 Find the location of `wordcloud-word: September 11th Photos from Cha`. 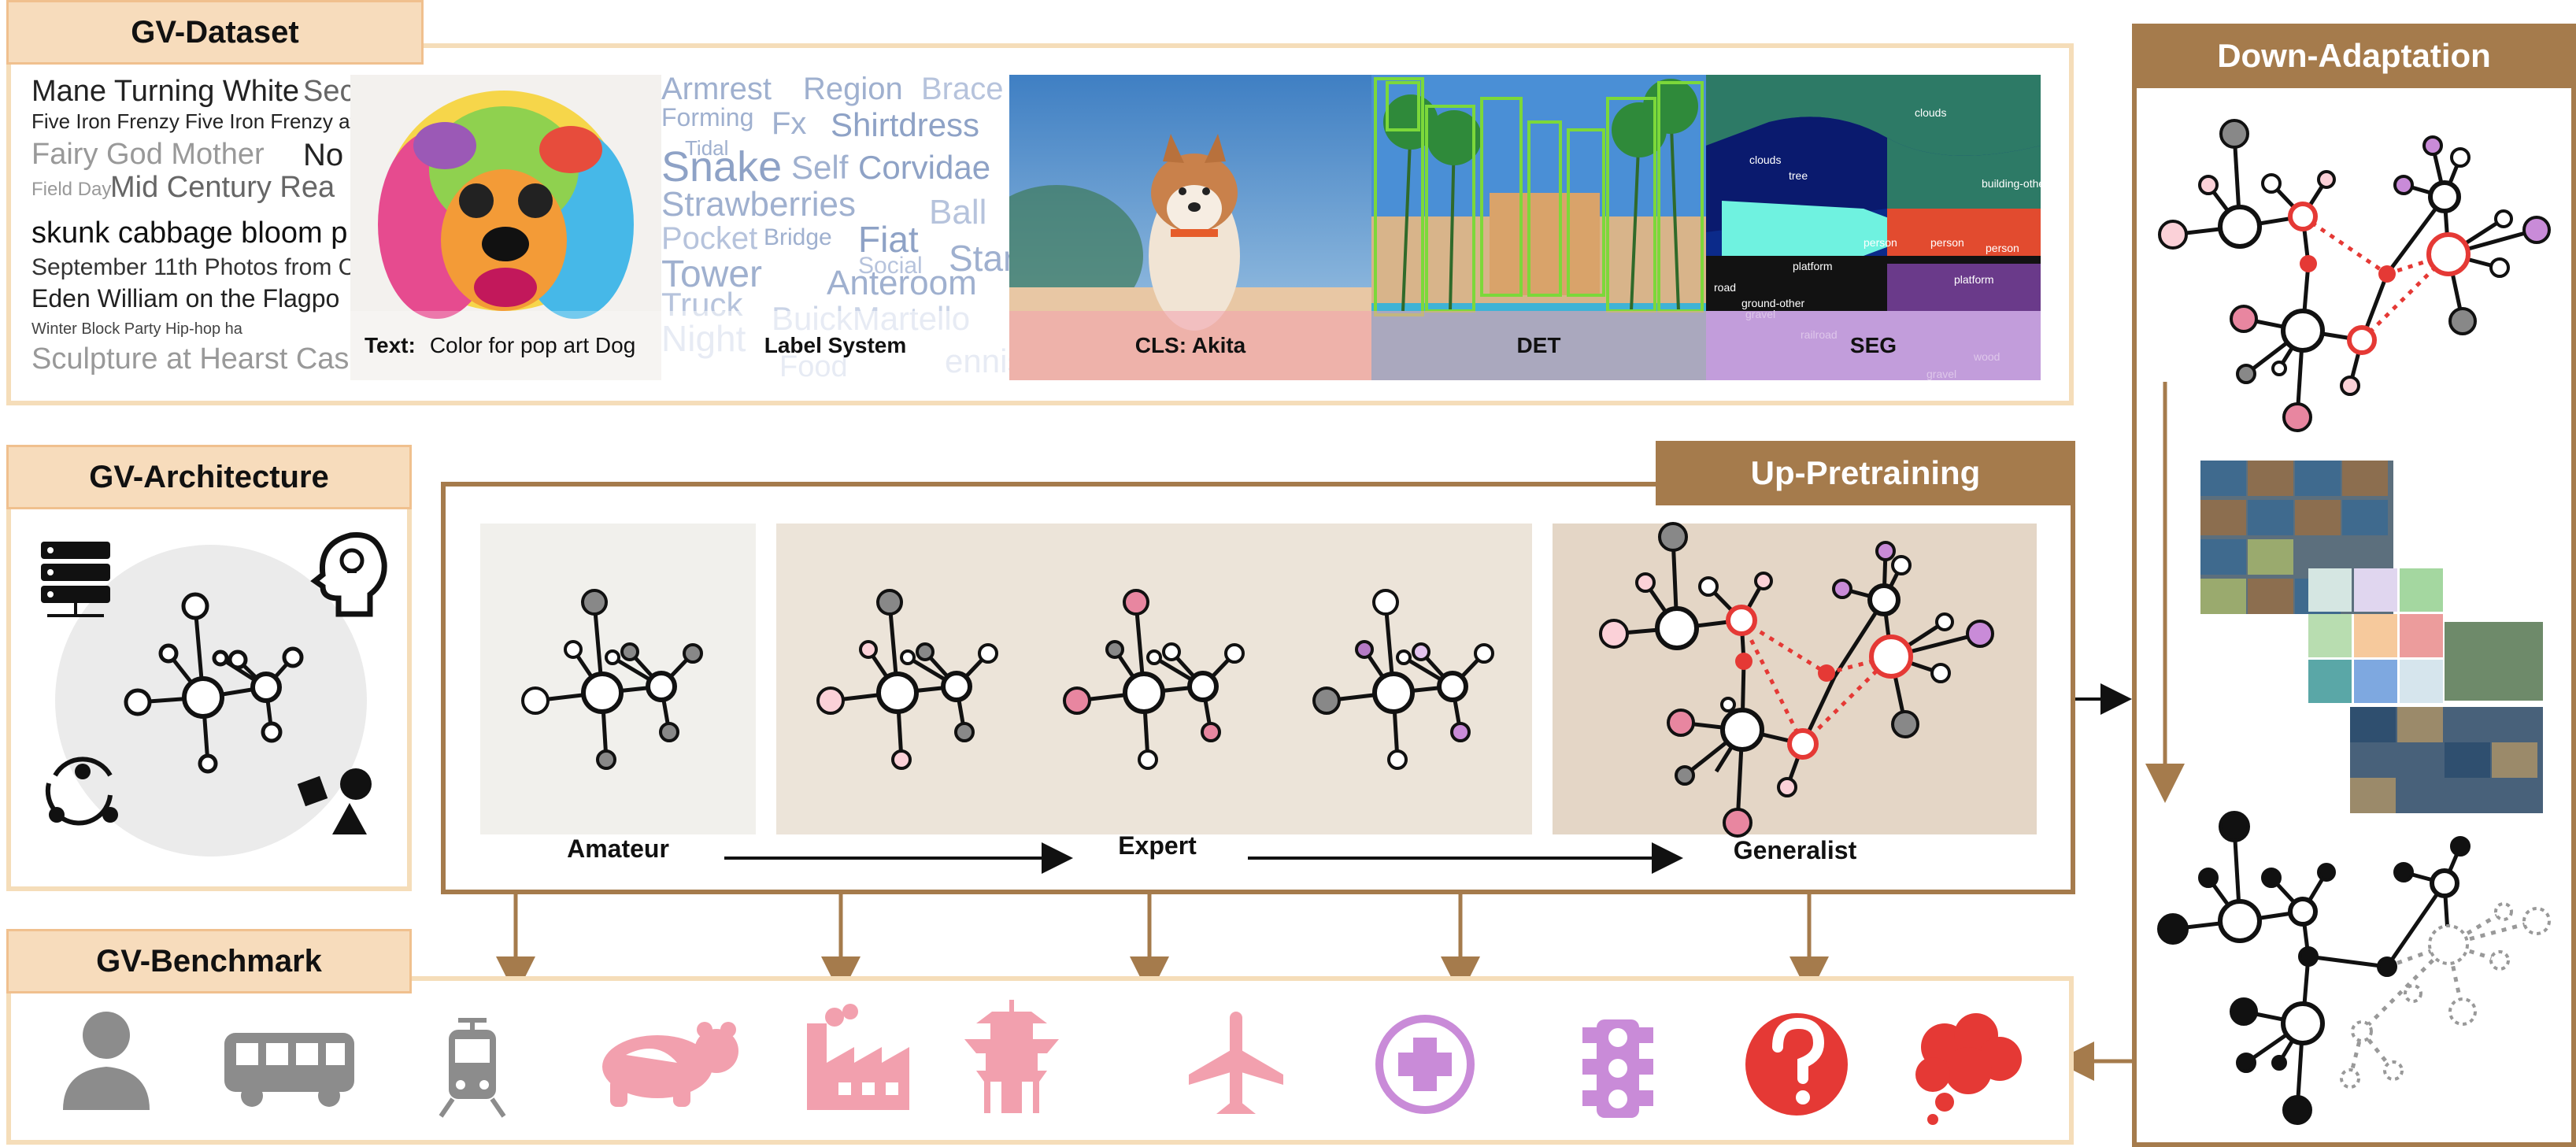

wordcloud-word: September 11th Photos from Cha is located at coordinates (190, 267).